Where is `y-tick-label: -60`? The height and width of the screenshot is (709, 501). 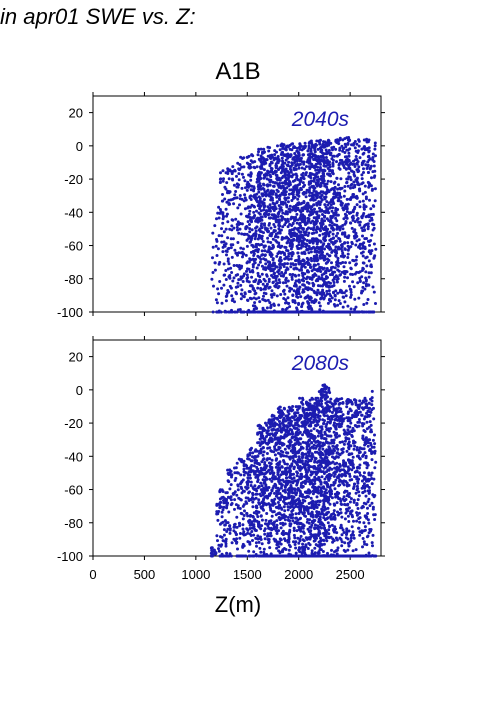 y-tick-label: -60 is located at coordinates (73, 246).